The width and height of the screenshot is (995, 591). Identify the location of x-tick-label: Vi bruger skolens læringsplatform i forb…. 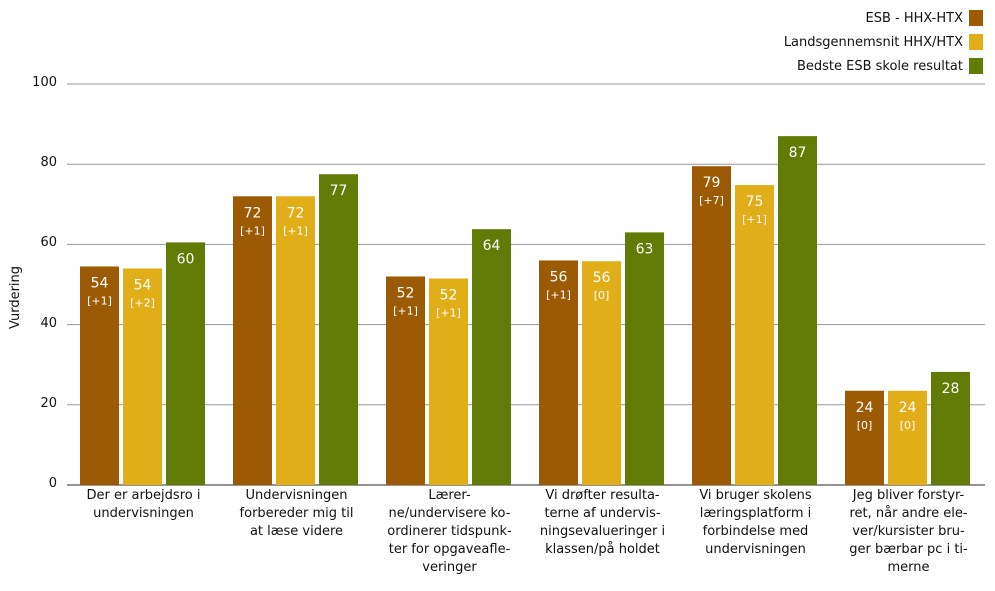
(755, 522).